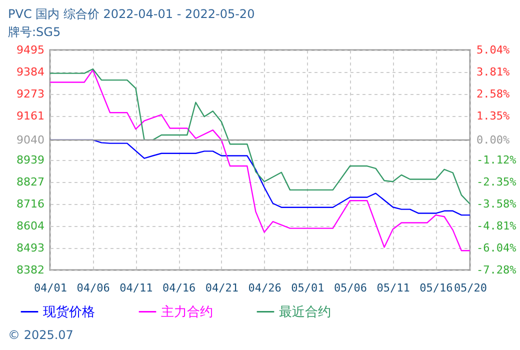  What do you see at coordinates (136, 288) in the screenshot?
I see `x-tick-label: 04/11` at bounding box center [136, 288].